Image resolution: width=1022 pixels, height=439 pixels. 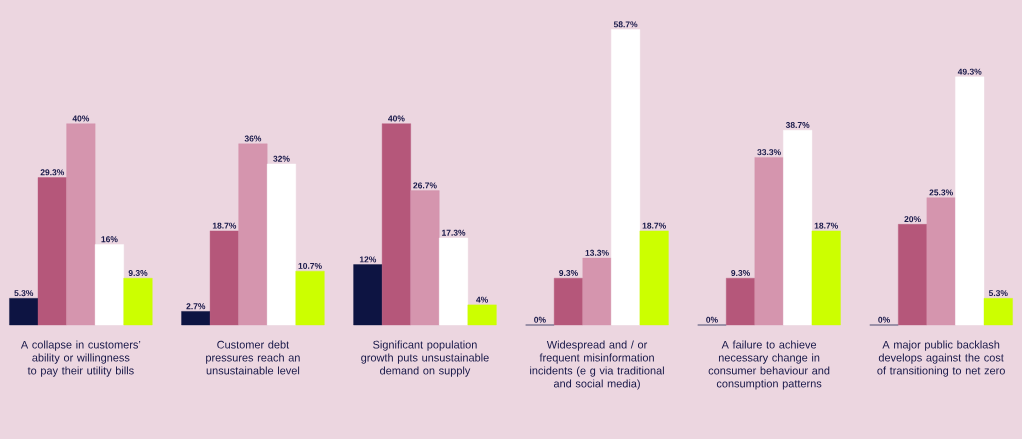 What do you see at coordinates (80, 358) in the screenshot?
I see `x-tick-label: A collapse in customers’ ability or willingness to pay their utility bills` at bounding box center [80, 358].